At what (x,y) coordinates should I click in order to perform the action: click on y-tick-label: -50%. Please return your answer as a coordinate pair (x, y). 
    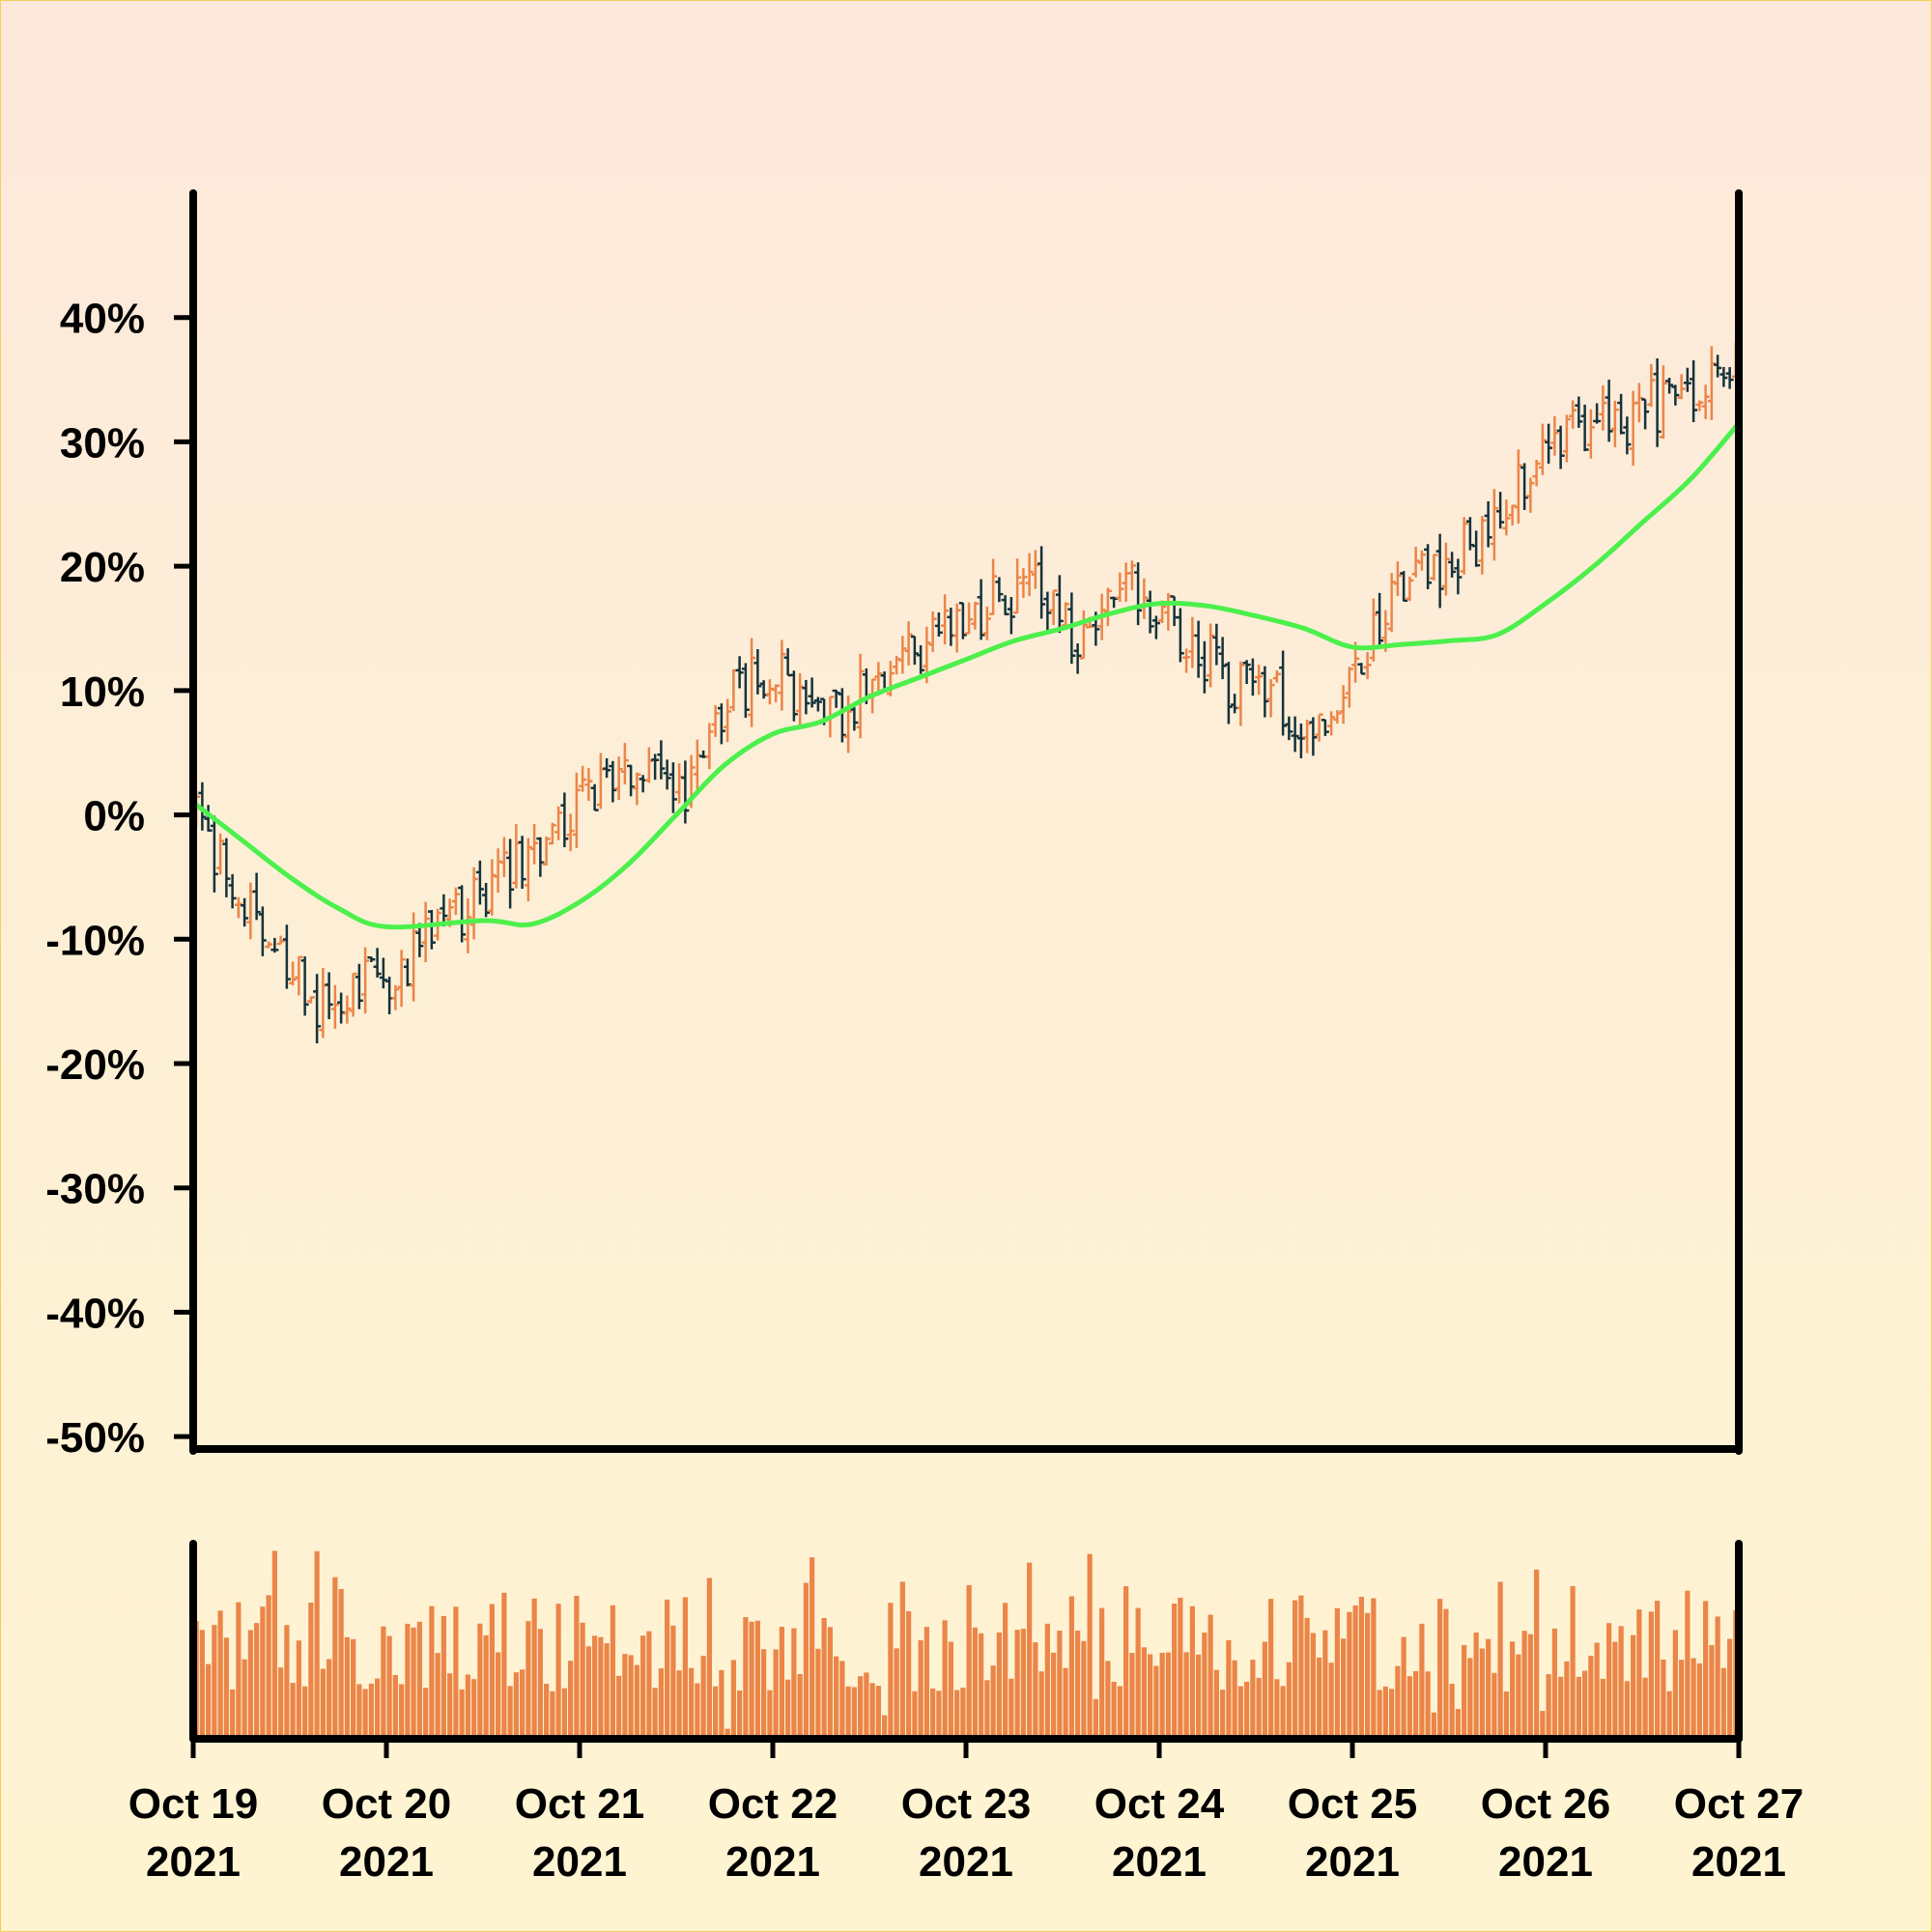
    Looking at the image, I should click on (95, 1438).